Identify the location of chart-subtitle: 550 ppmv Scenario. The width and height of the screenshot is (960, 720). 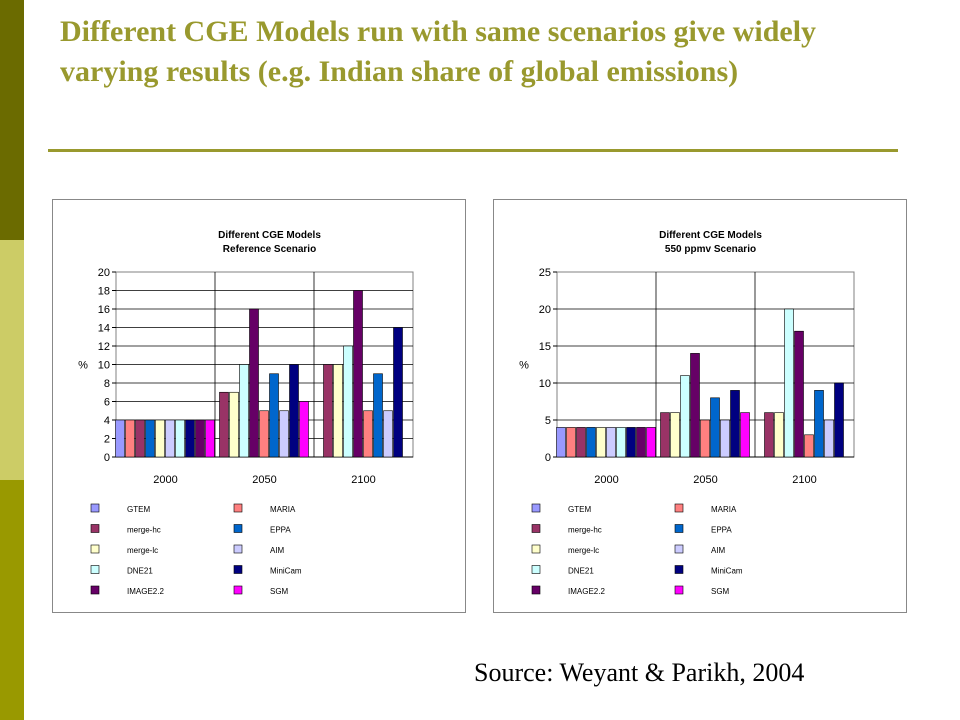
(710, 249).